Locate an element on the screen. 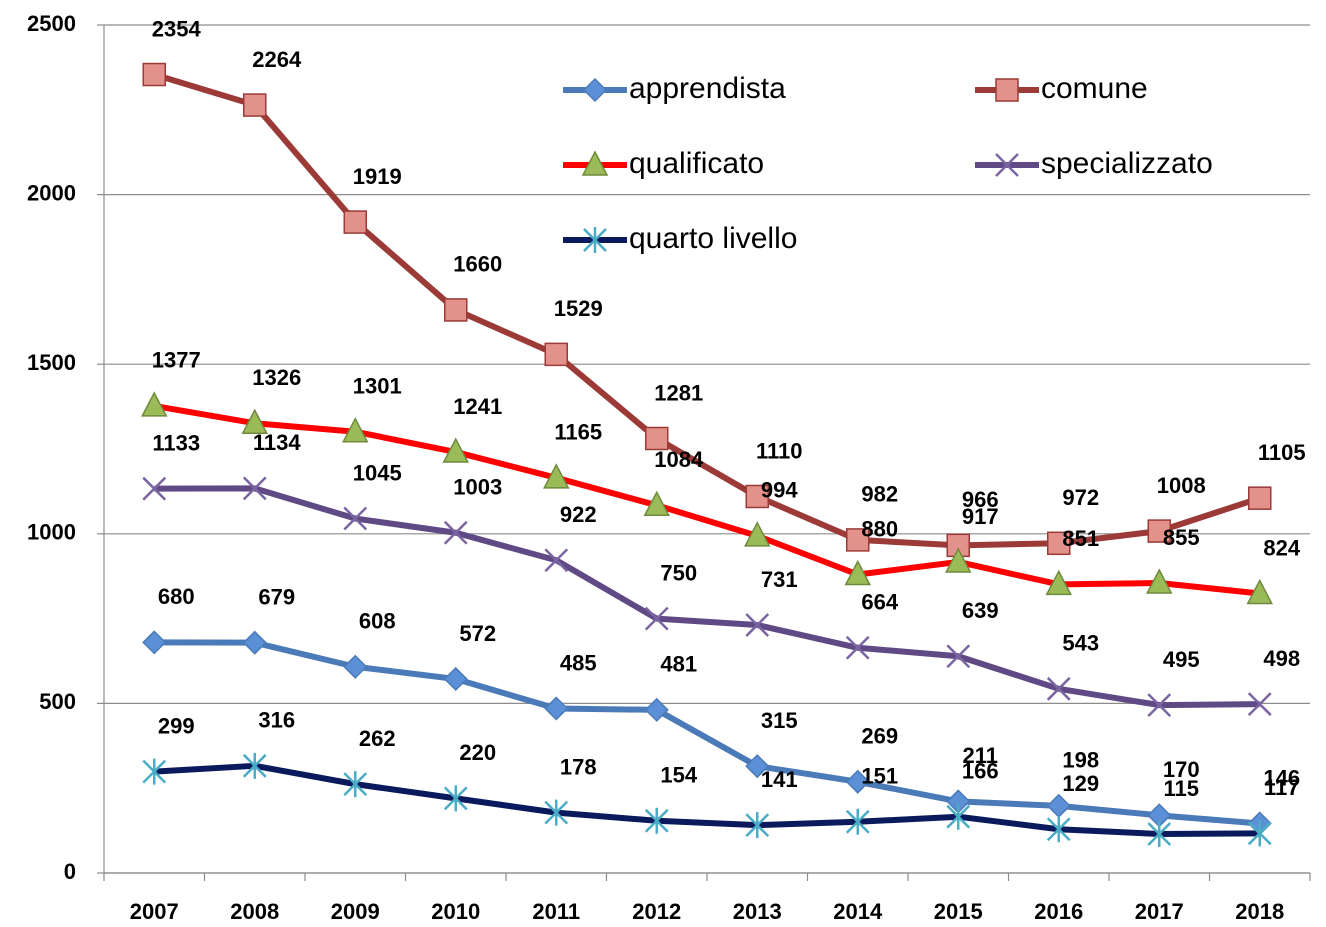  legend-label: apprendista is located at coordinates (707, 88).